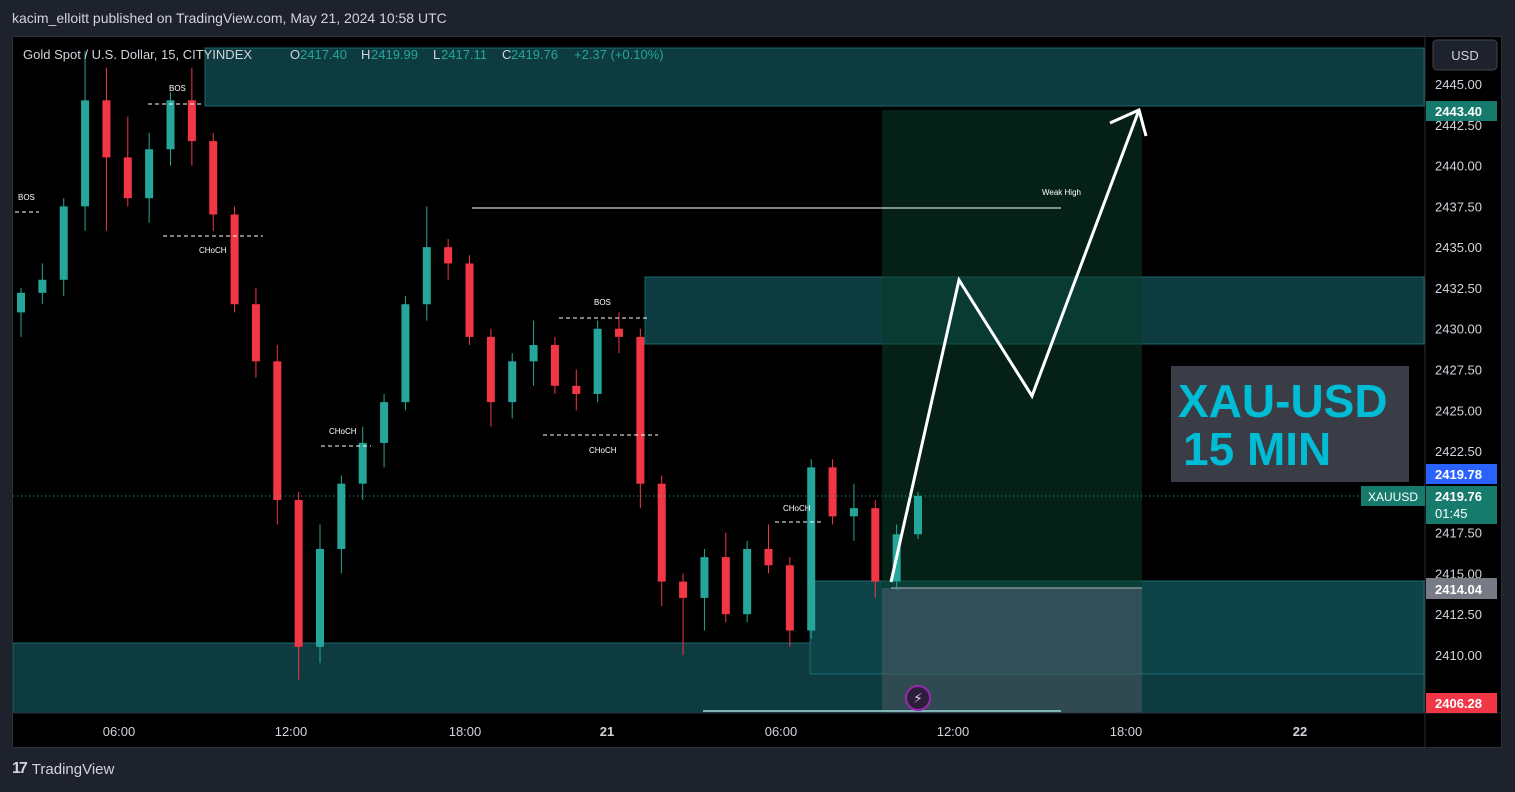 Image resolution: width=1515 pixels, height=792 pixels. I want to click on bos-label-3: BOS, so click(602, 302).